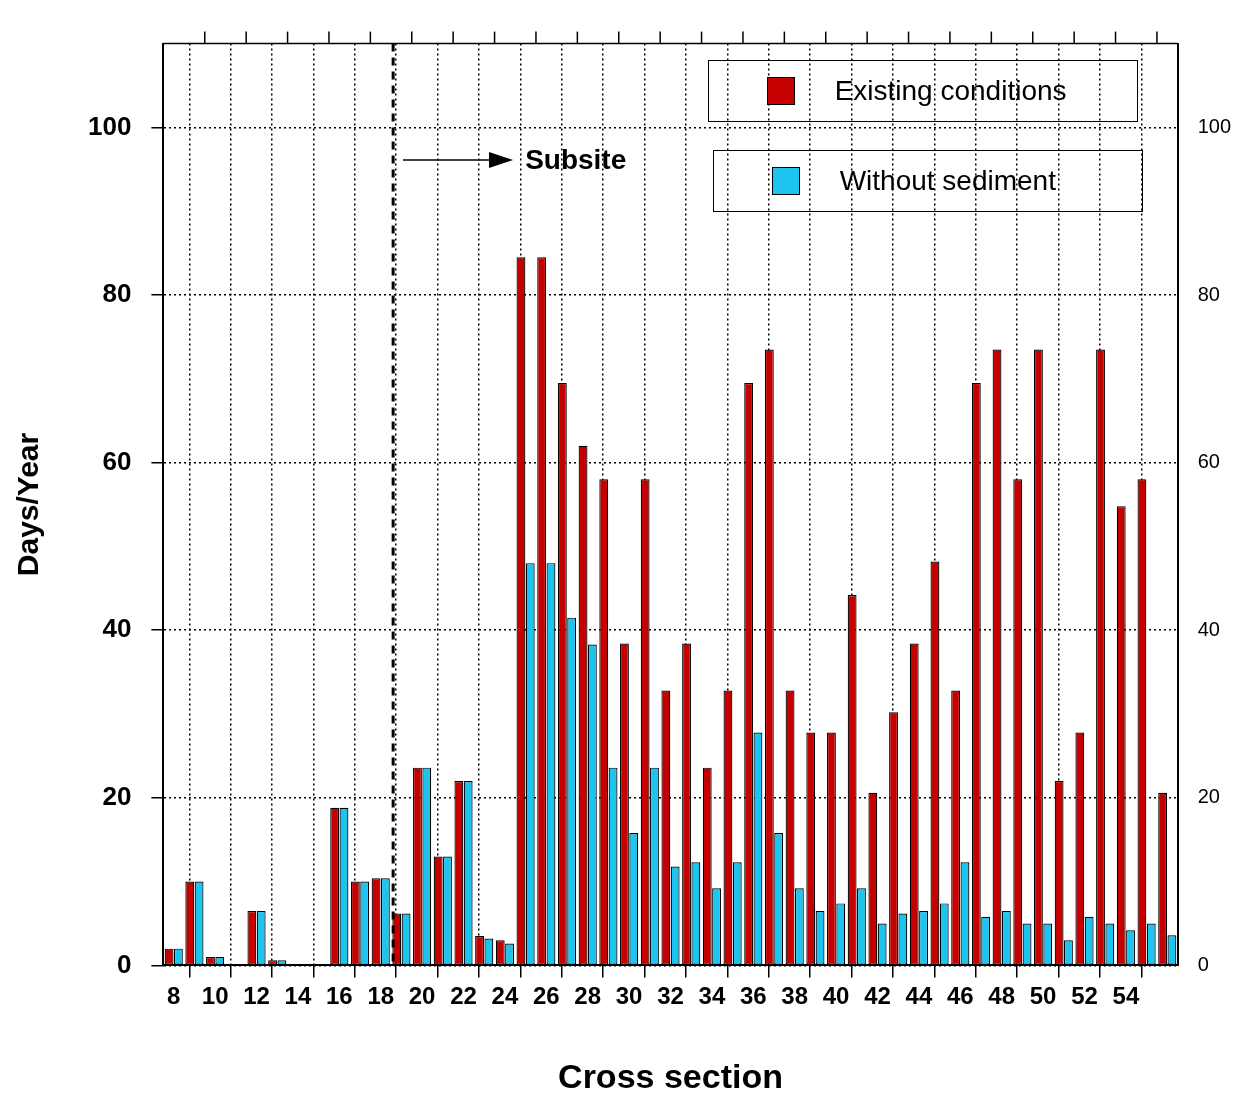  What do you see at coordinates (117, 293) in the screenshot?
I see `y-tick-label: 80` at bounding box center [117, 293].